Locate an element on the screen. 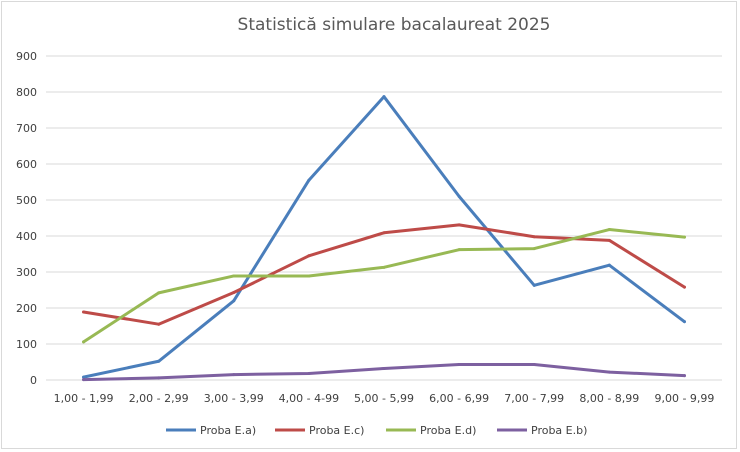 The height and width of the screenshot is (452, 740). legend-label: Proba E.a) is located at coordinates (228, 430).